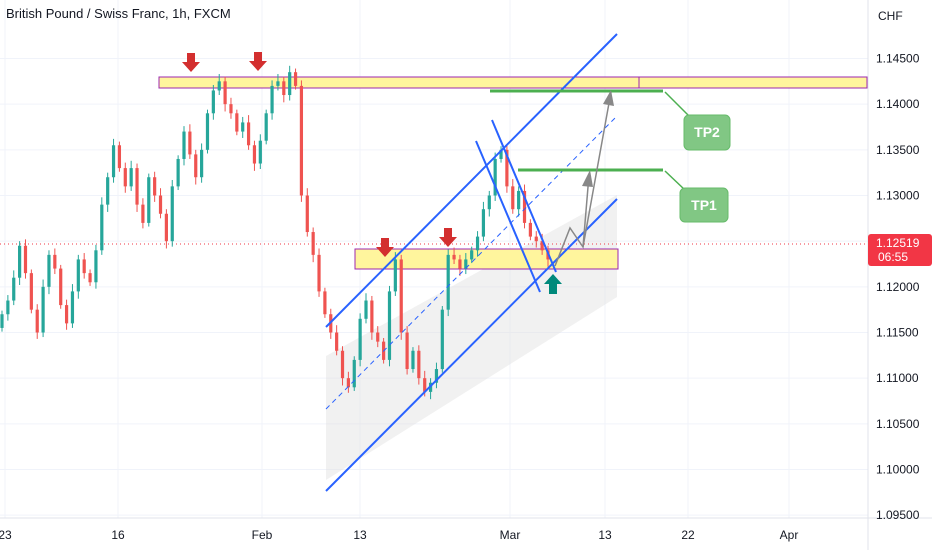 The height and width of the screenshot is (550, 932). Describe the element at coordinates (897, 378) in the screenshot. I see `y-tick-label: 1.11000` at that location.